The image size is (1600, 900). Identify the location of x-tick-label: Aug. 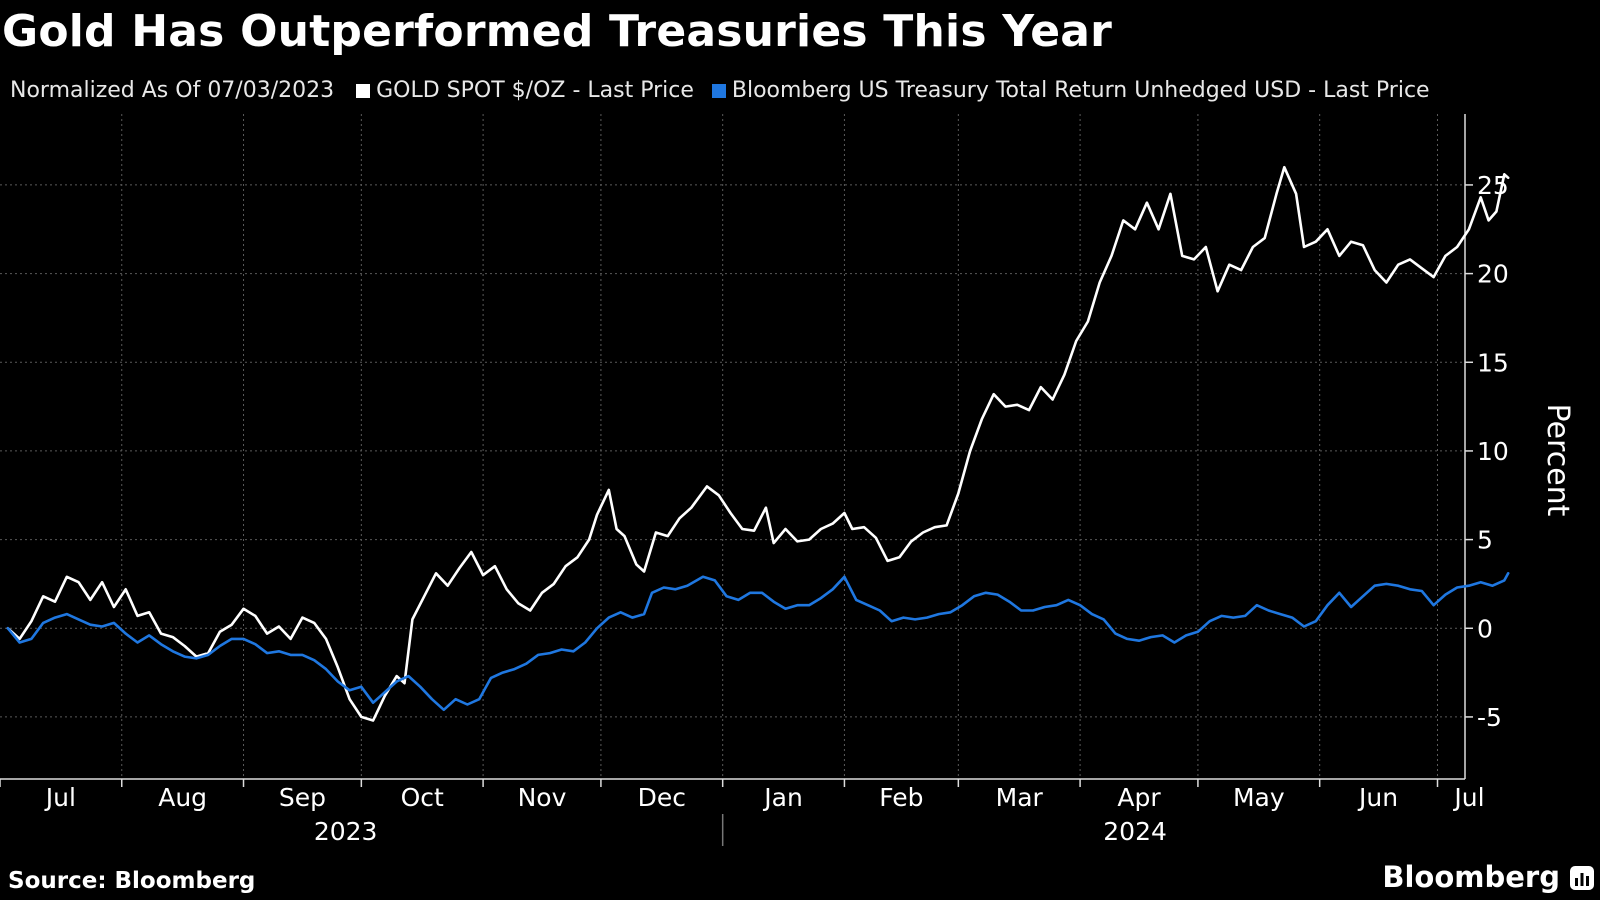
(182, 797).